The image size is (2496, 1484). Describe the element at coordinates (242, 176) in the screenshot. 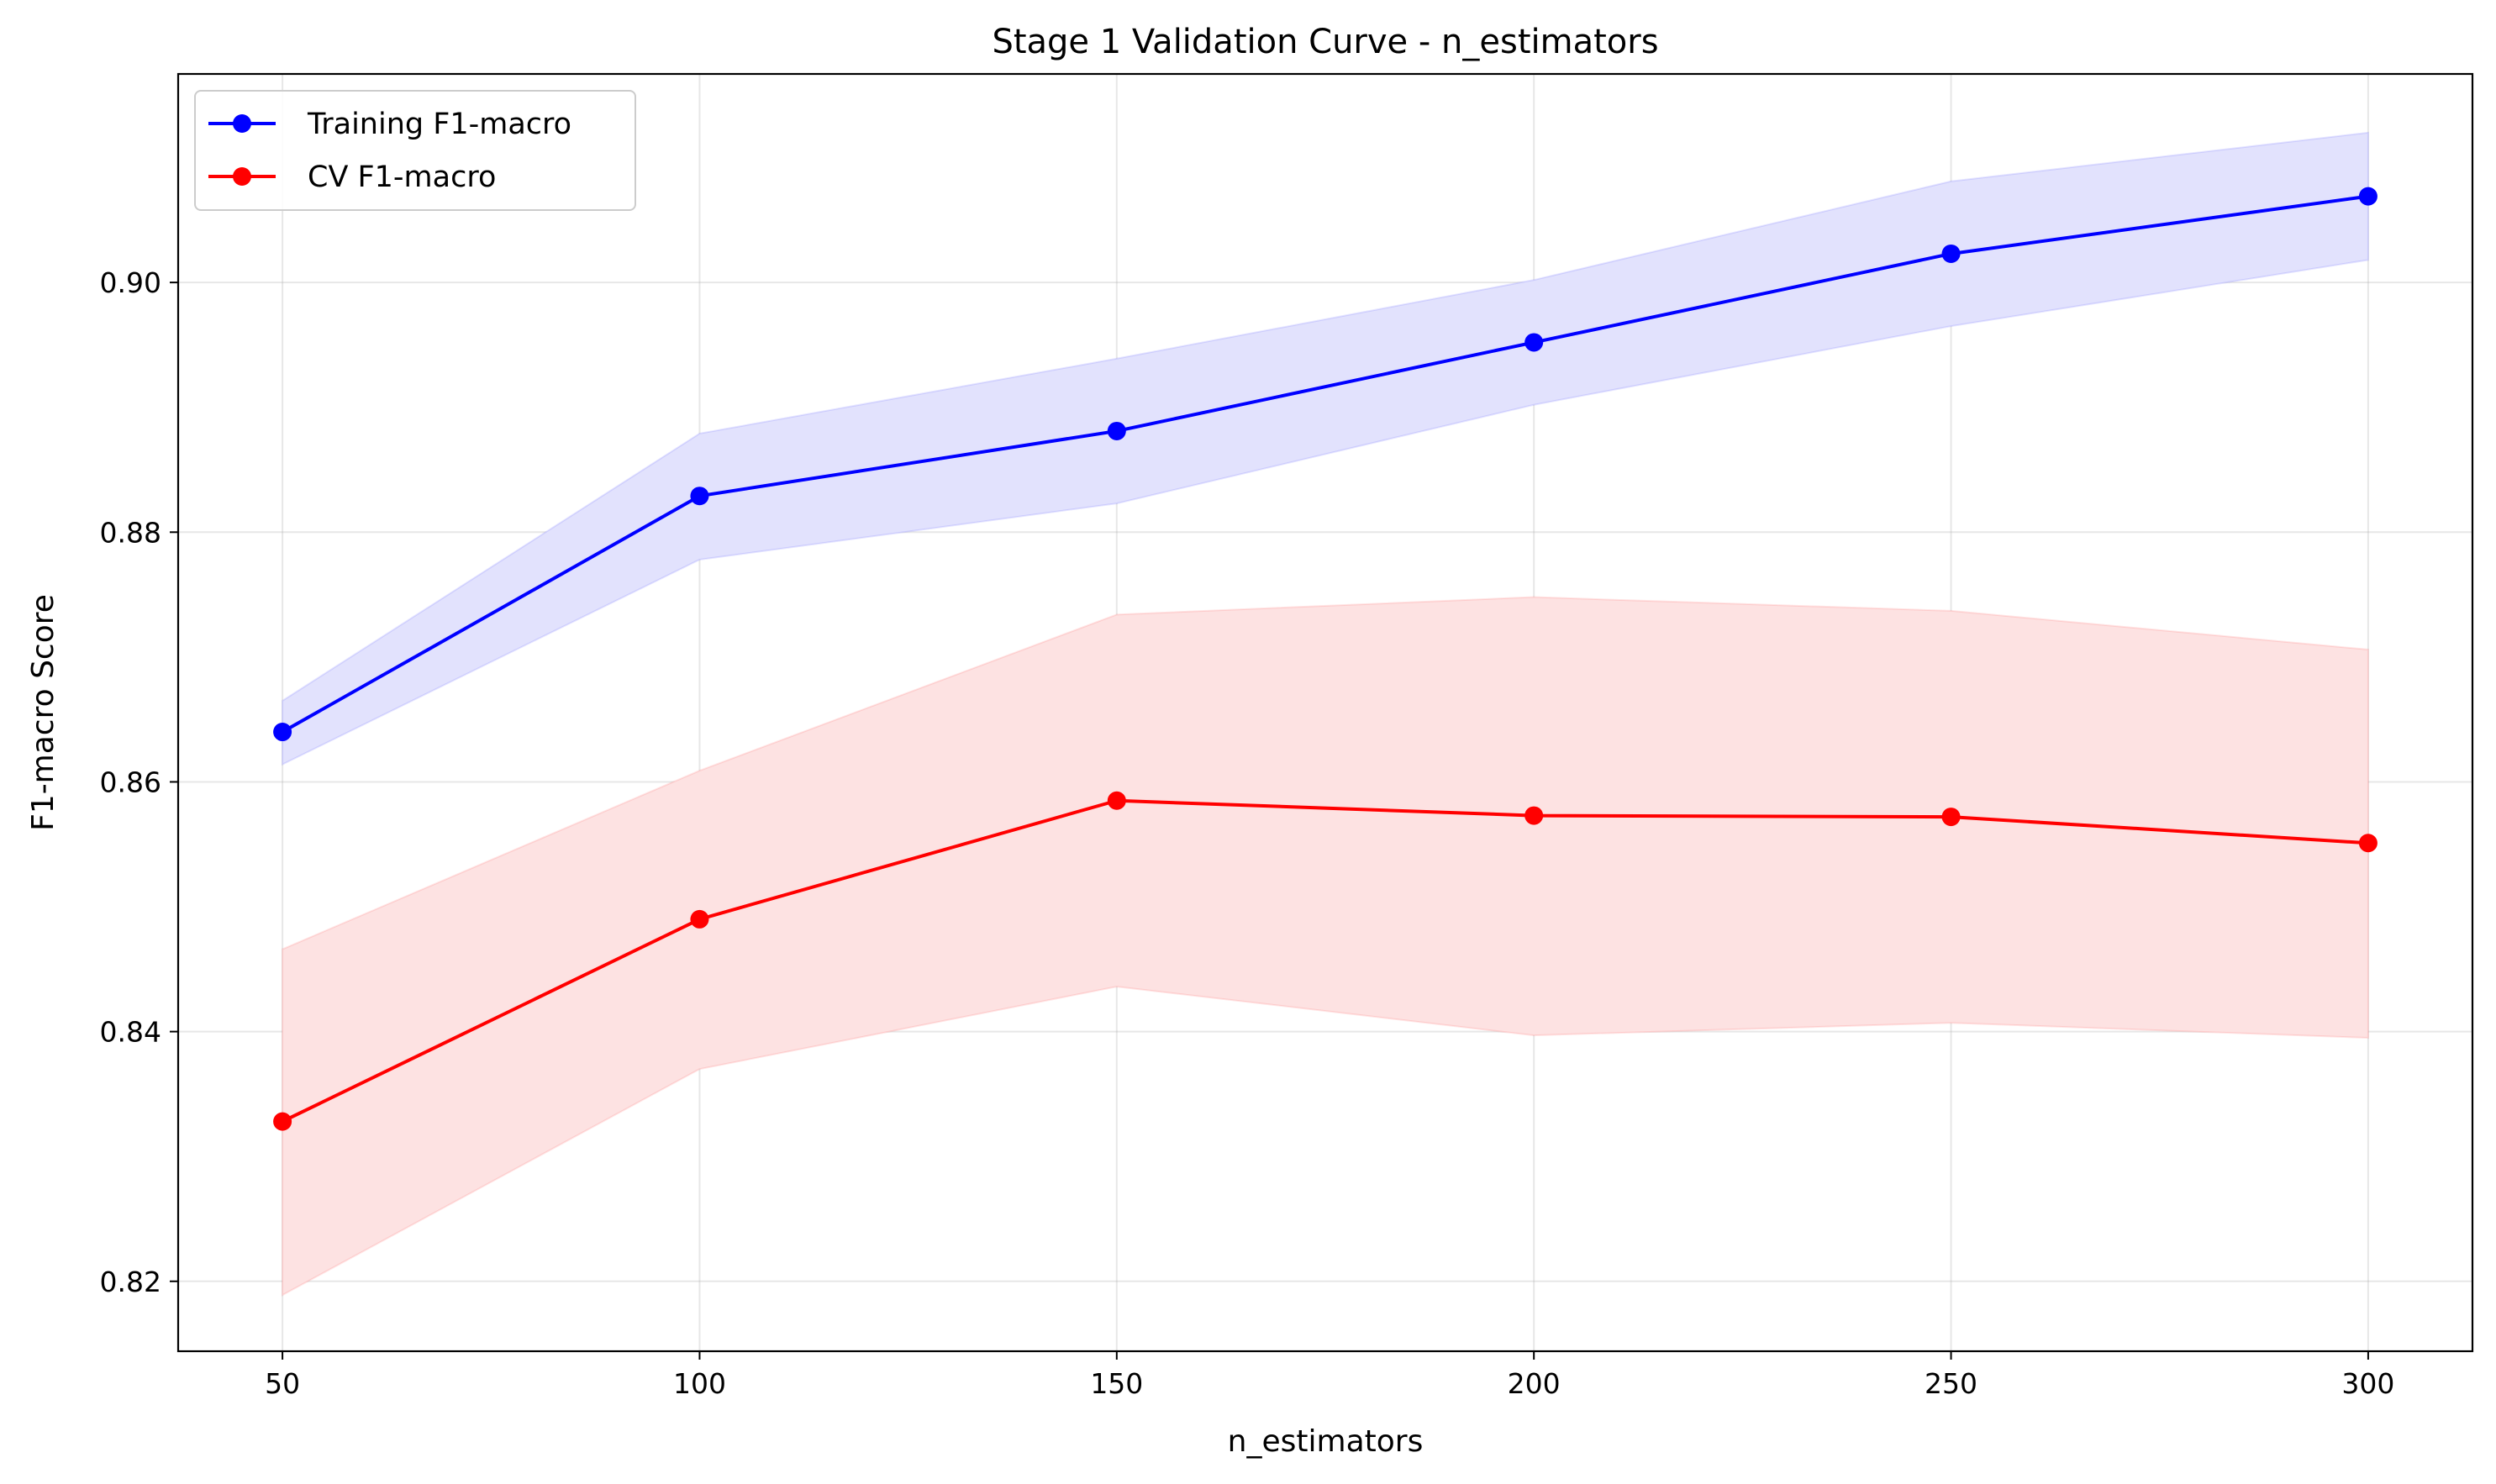

I see `legend-marker-cv` at that location.